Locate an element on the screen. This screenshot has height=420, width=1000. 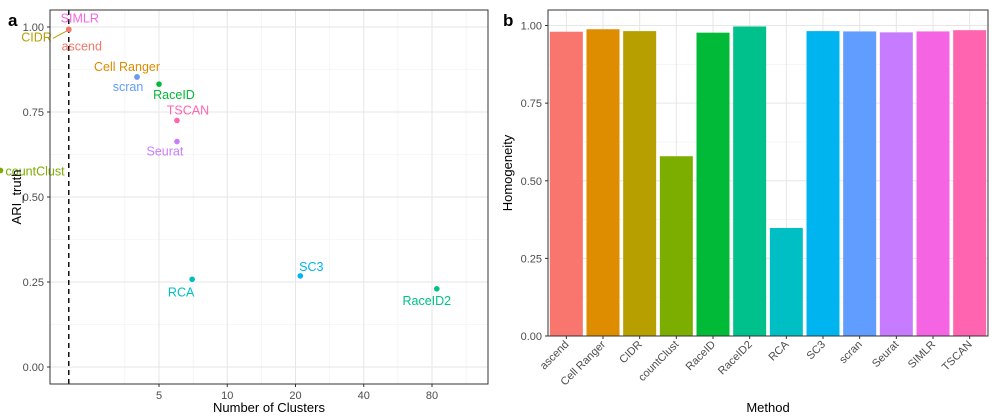
point-rca is located at coordinates (192, 279).